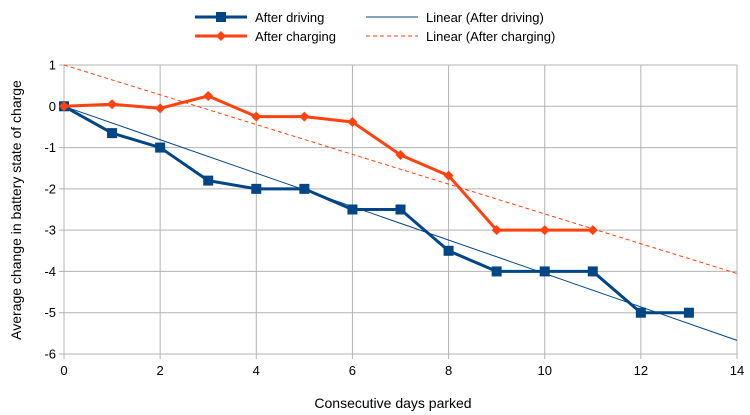 The width and height of the screenshot is (750, 415). Describe the element at coordinates (50, 354) in the screenshot. I see `y-tick-label: -6` at that location.